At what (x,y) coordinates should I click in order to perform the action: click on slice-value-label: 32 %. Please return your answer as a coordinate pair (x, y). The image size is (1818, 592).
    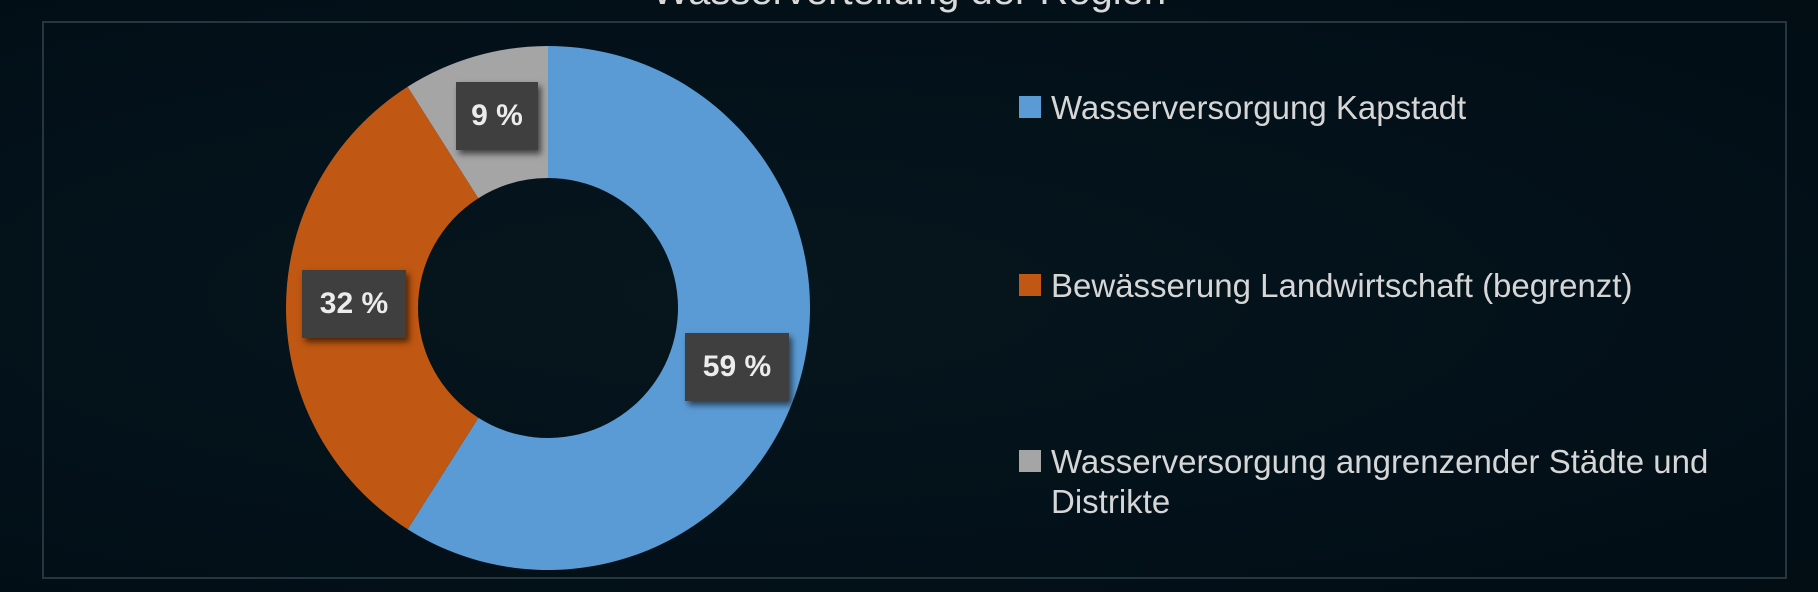
    Looking at the image, I should click on (354, 304).